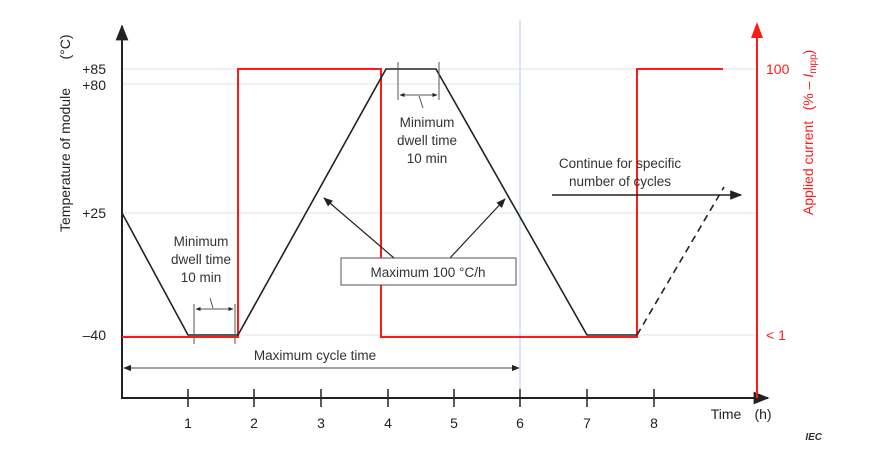 Image resolution: width=891 pixels, height=453 pixels. I want to click on source-label: IEC, so click(813, 437).